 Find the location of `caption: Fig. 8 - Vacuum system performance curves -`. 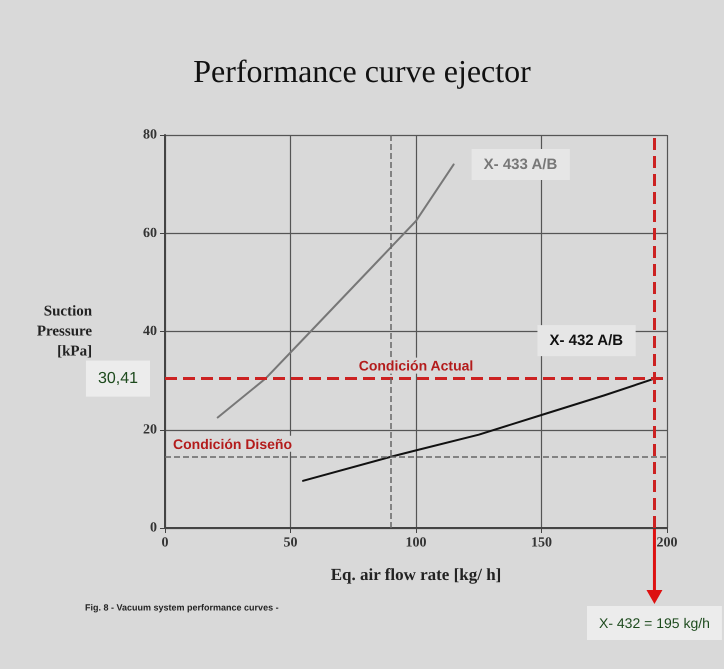

caption: Fig. 8 - Vacuum system performance curves - is located at coordinates (182, 607).